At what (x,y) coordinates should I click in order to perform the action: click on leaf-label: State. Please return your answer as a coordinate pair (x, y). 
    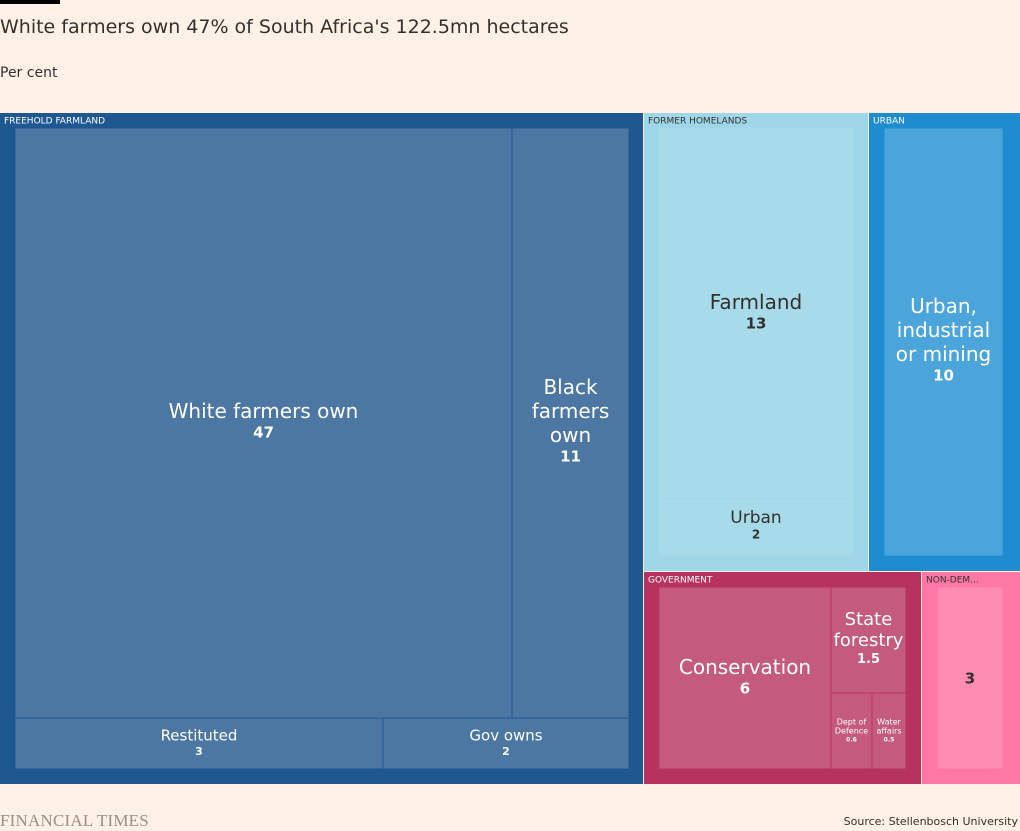
    Looking at the image, I should click on (869, 619).